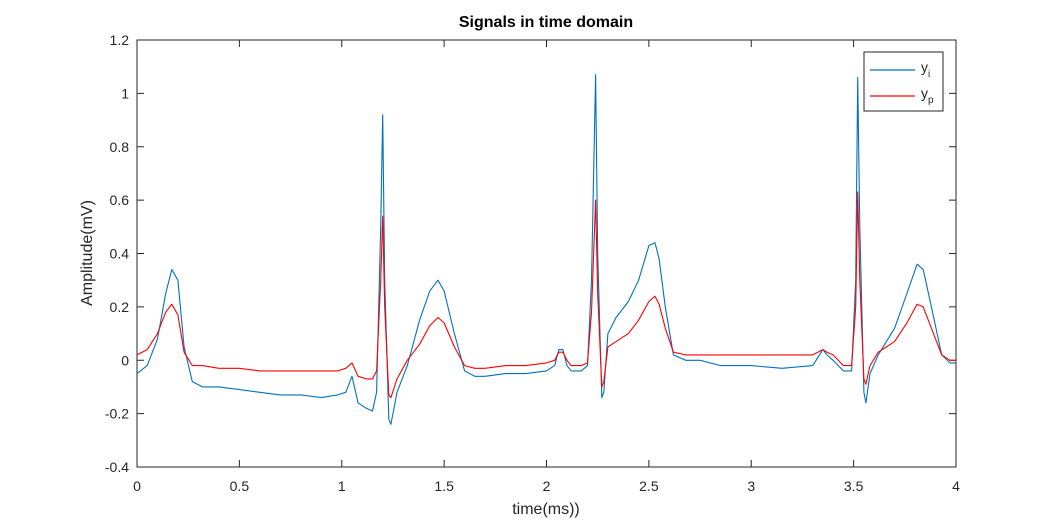 This screenshot has width=1056, height=525. I want to click on legend: yi yp, so click(903, 81).